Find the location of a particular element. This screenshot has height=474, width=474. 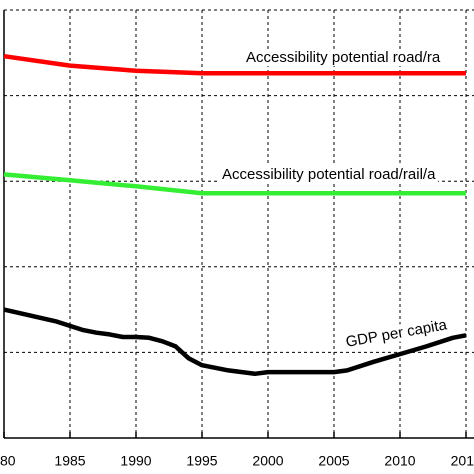

x-tick-label: 201 is located at coordinates (462, 461).